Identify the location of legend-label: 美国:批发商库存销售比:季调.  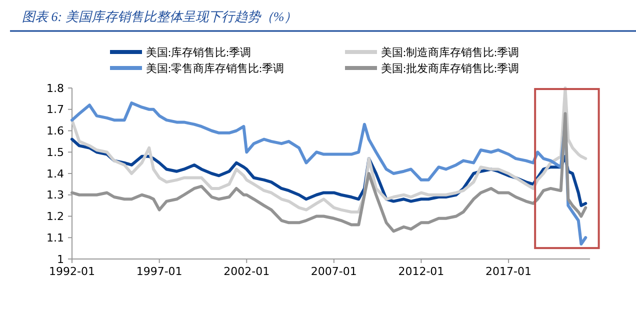
(450, 68).